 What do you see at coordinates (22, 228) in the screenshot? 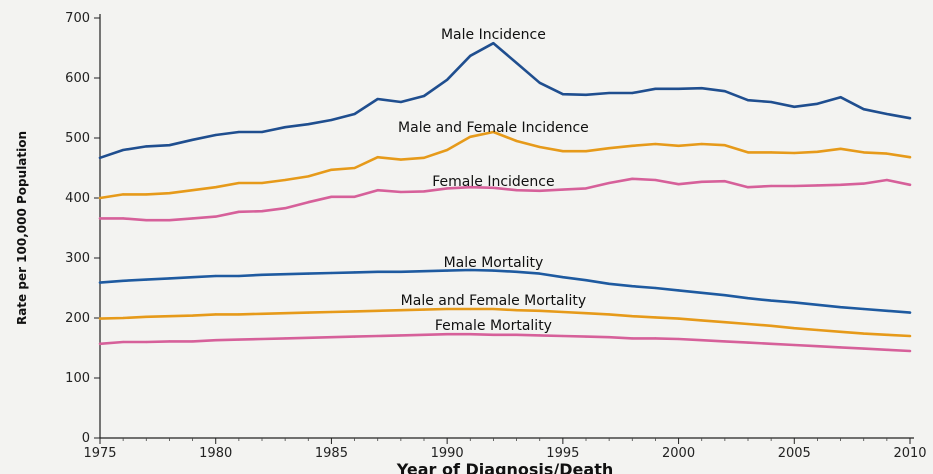
I see `y-axis-title: Rate per 100,000 Population` at bounding box center [22, 228].